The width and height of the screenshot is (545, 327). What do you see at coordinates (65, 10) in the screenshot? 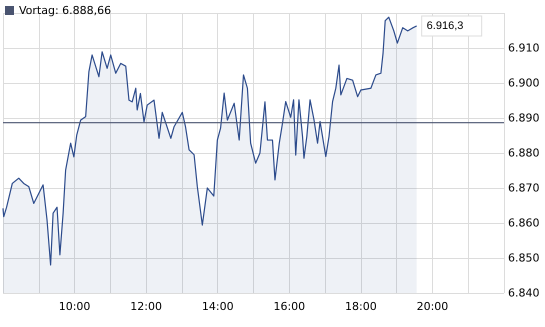
I see `legend-label: Vortag: 6.888,66` at bounding box center [65, 10].